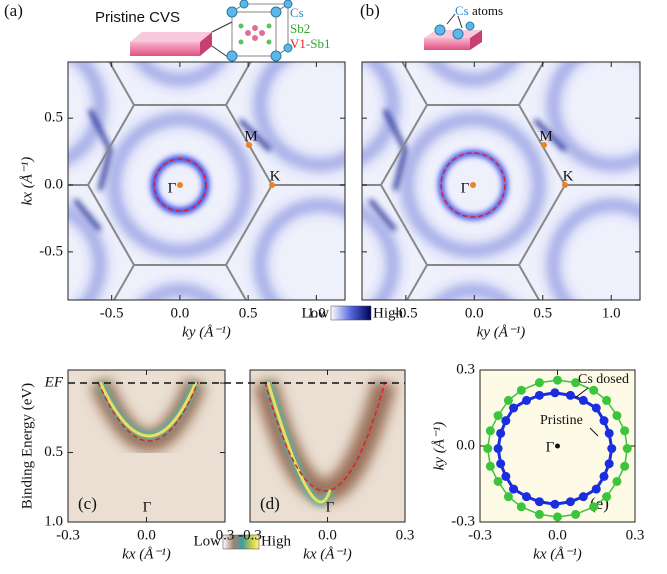 The image size is (667, 574). Describe the element at coordinates (327, 446) in the screenshot. I see `arpes-d` at that location.